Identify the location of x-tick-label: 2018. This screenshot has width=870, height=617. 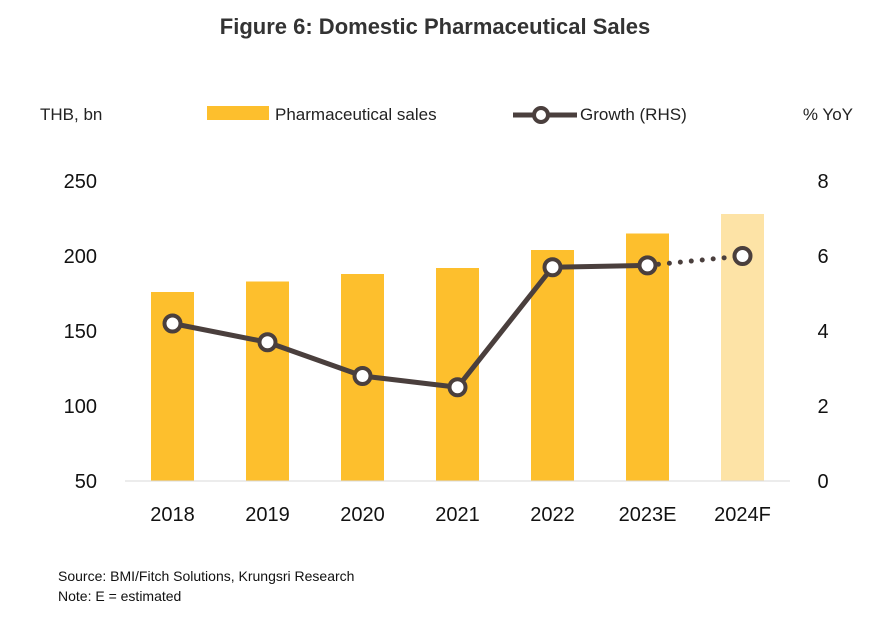
(172, 515).